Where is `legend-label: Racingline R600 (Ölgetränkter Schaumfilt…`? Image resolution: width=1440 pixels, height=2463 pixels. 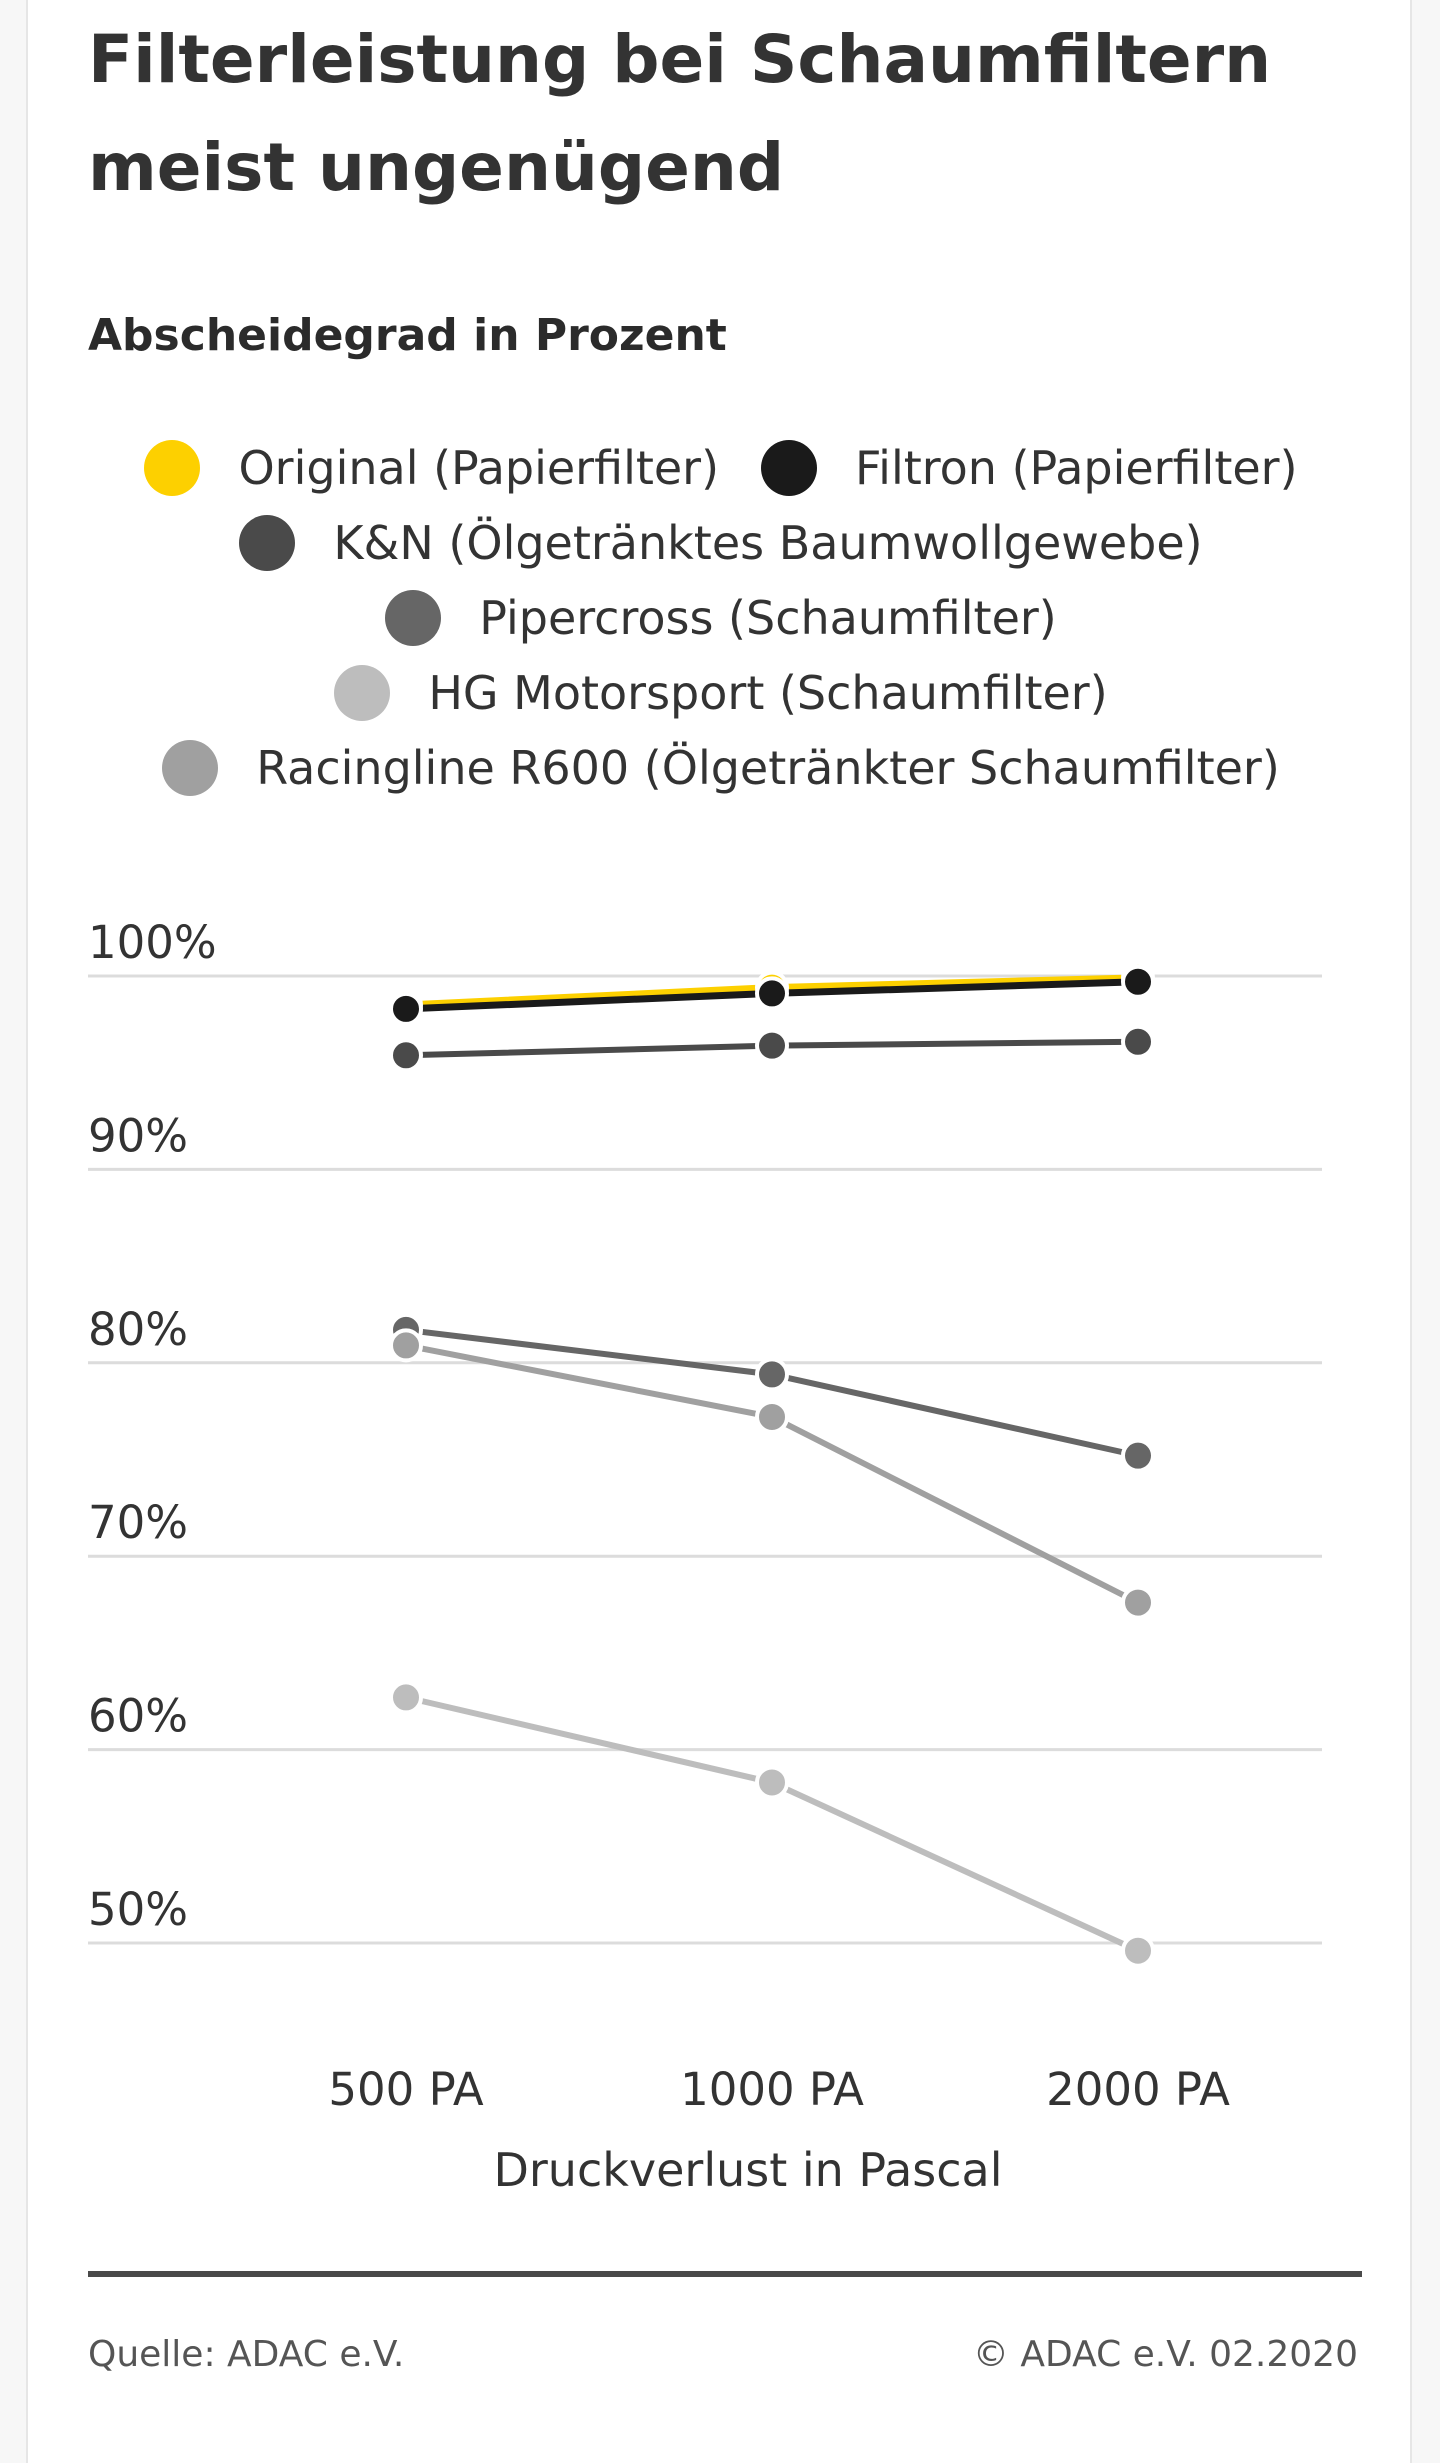
legend-label: Racingline R600 (Ölgetränkter Schaumfilt… is located at coordinates (768, 767).